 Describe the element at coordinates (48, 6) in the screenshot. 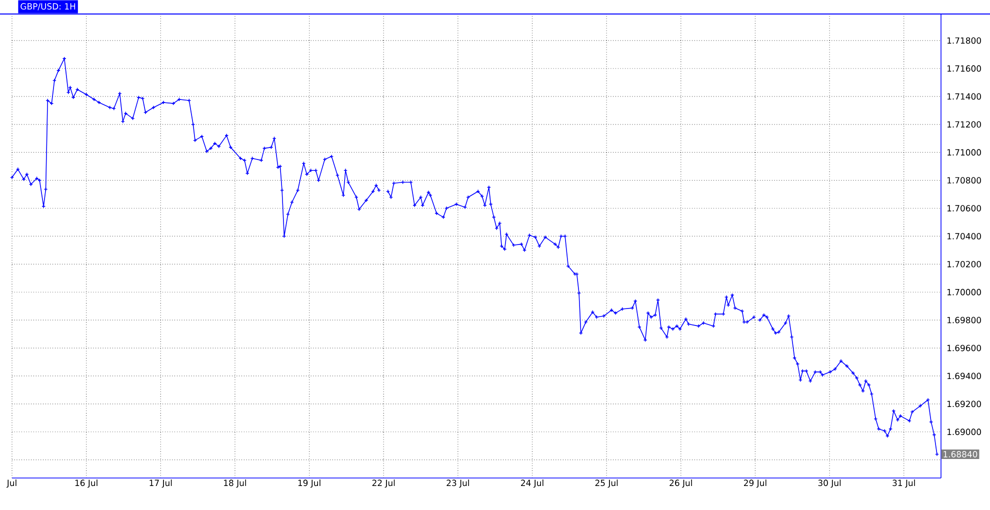

I see `chart-title: GBP/USD: 1H` at that location.